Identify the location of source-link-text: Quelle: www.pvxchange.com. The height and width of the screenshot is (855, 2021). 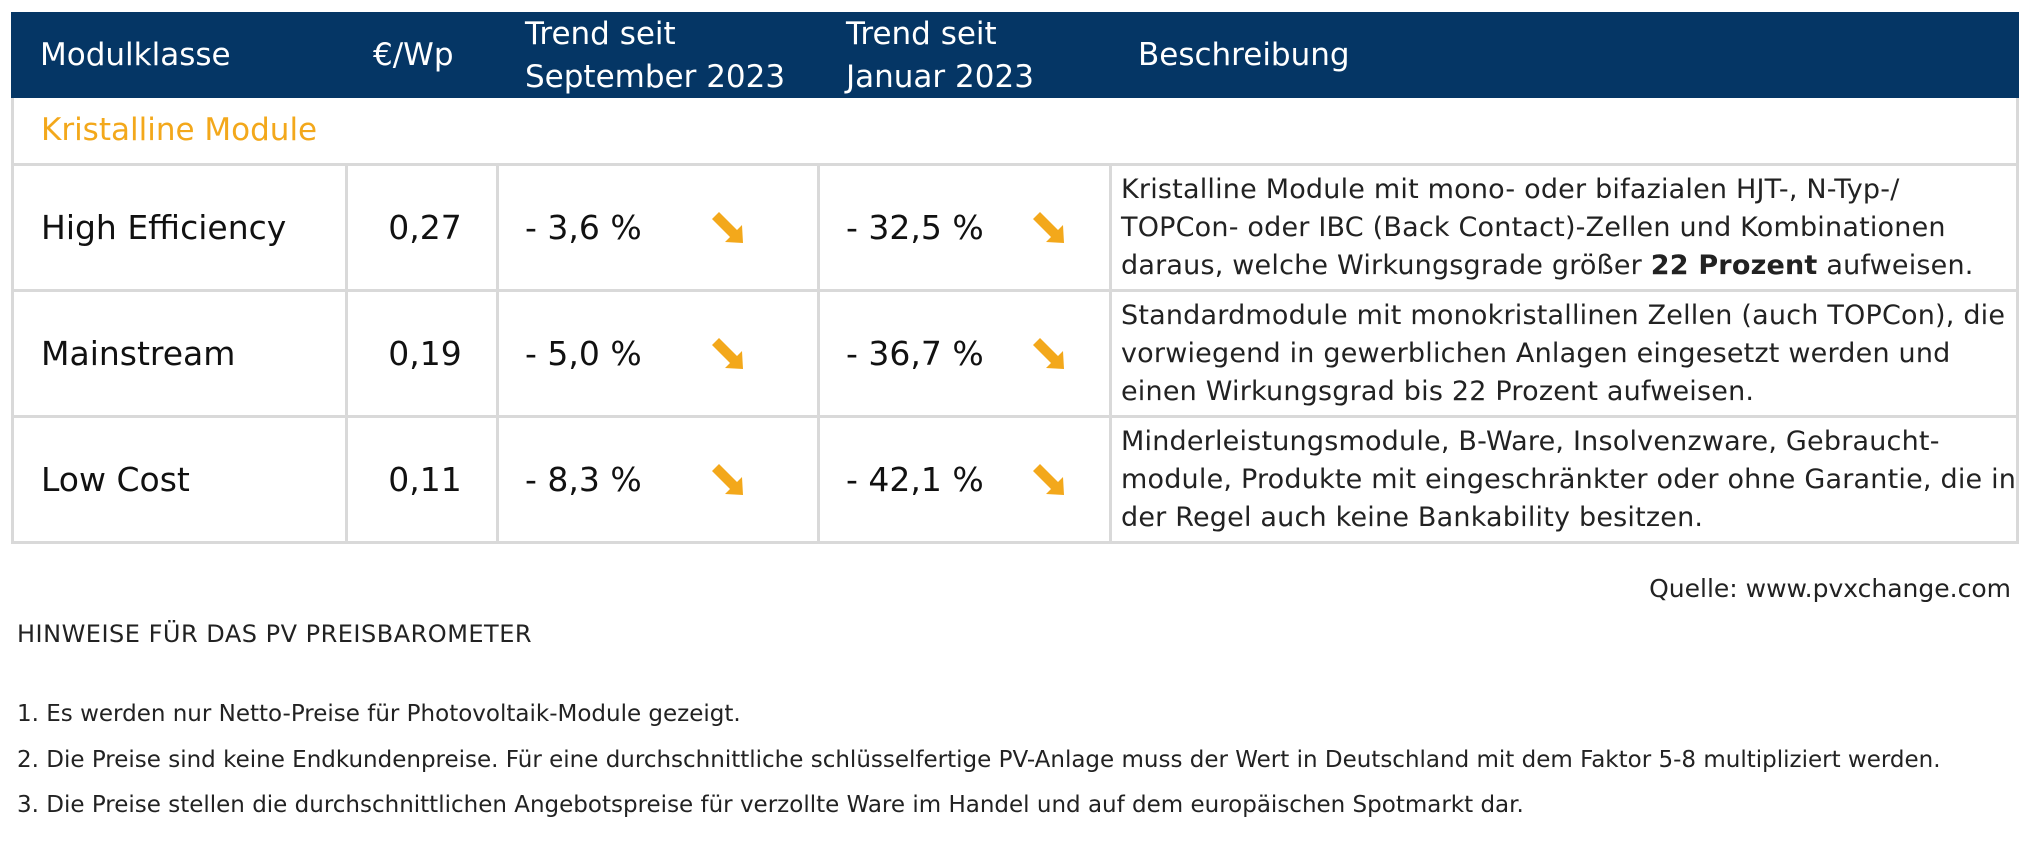
(1830, 588).